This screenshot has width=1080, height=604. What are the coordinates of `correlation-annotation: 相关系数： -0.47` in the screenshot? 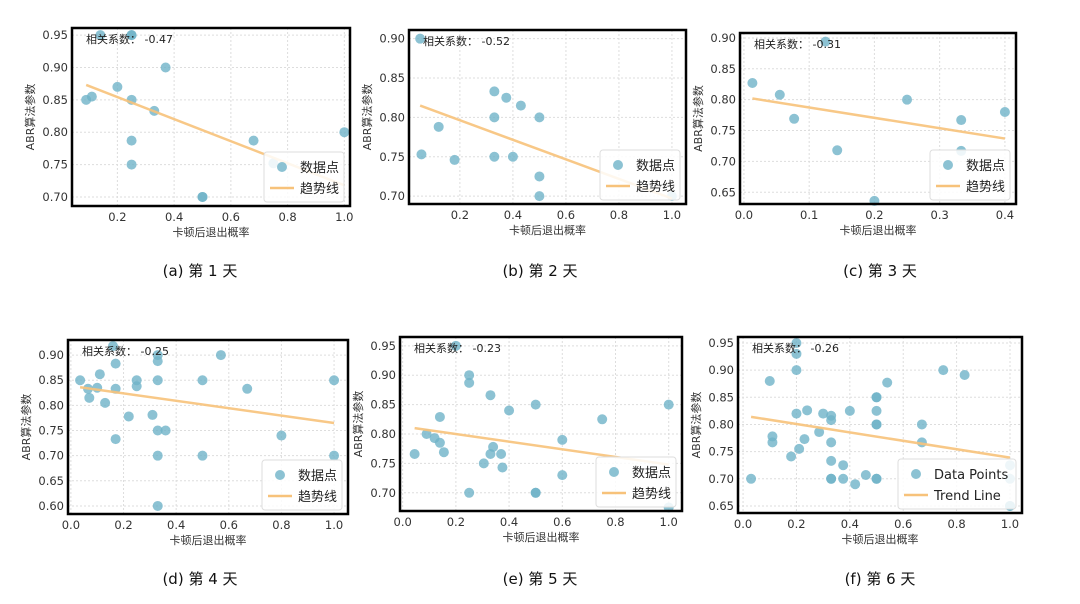 It's located at (129, 39).